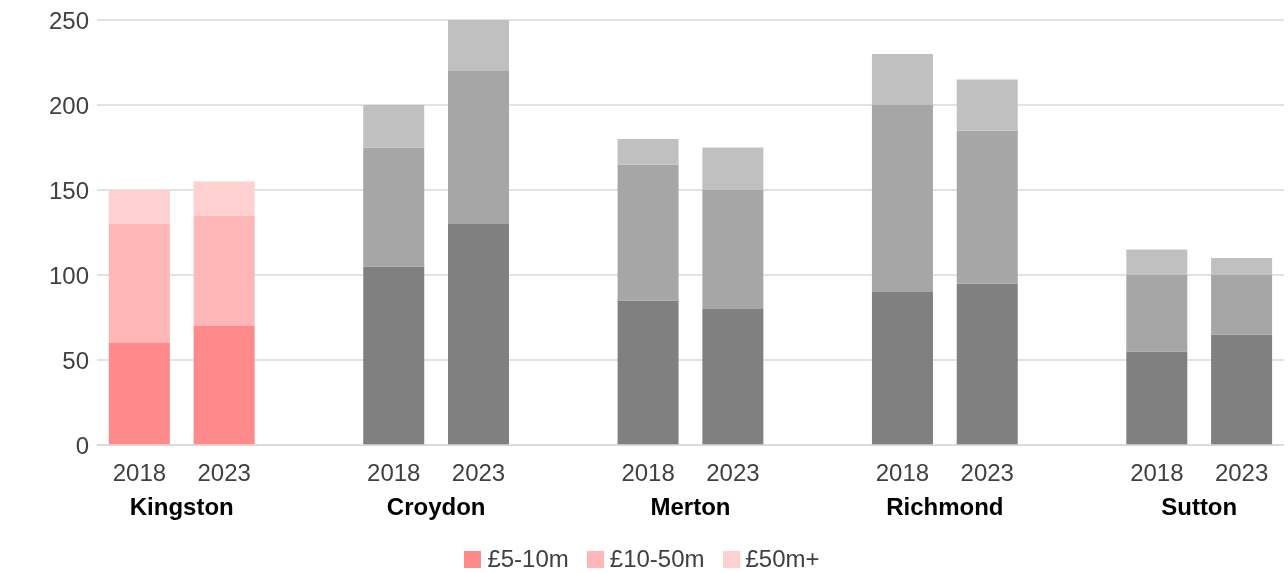 This screenshot has height=573, width=1288. What do you see at coordinates (657, 559) in the screenshot?
I see `legend-label: £10-50m` at bounding box center [657, 559].